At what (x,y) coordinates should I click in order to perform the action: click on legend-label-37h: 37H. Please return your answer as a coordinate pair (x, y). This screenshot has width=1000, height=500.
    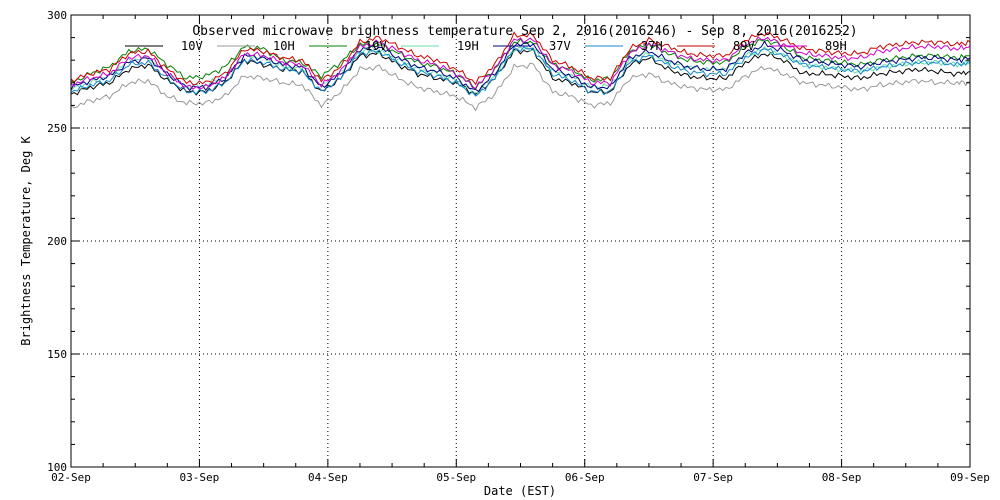
    Looking at the image, I should click on (652, 46).